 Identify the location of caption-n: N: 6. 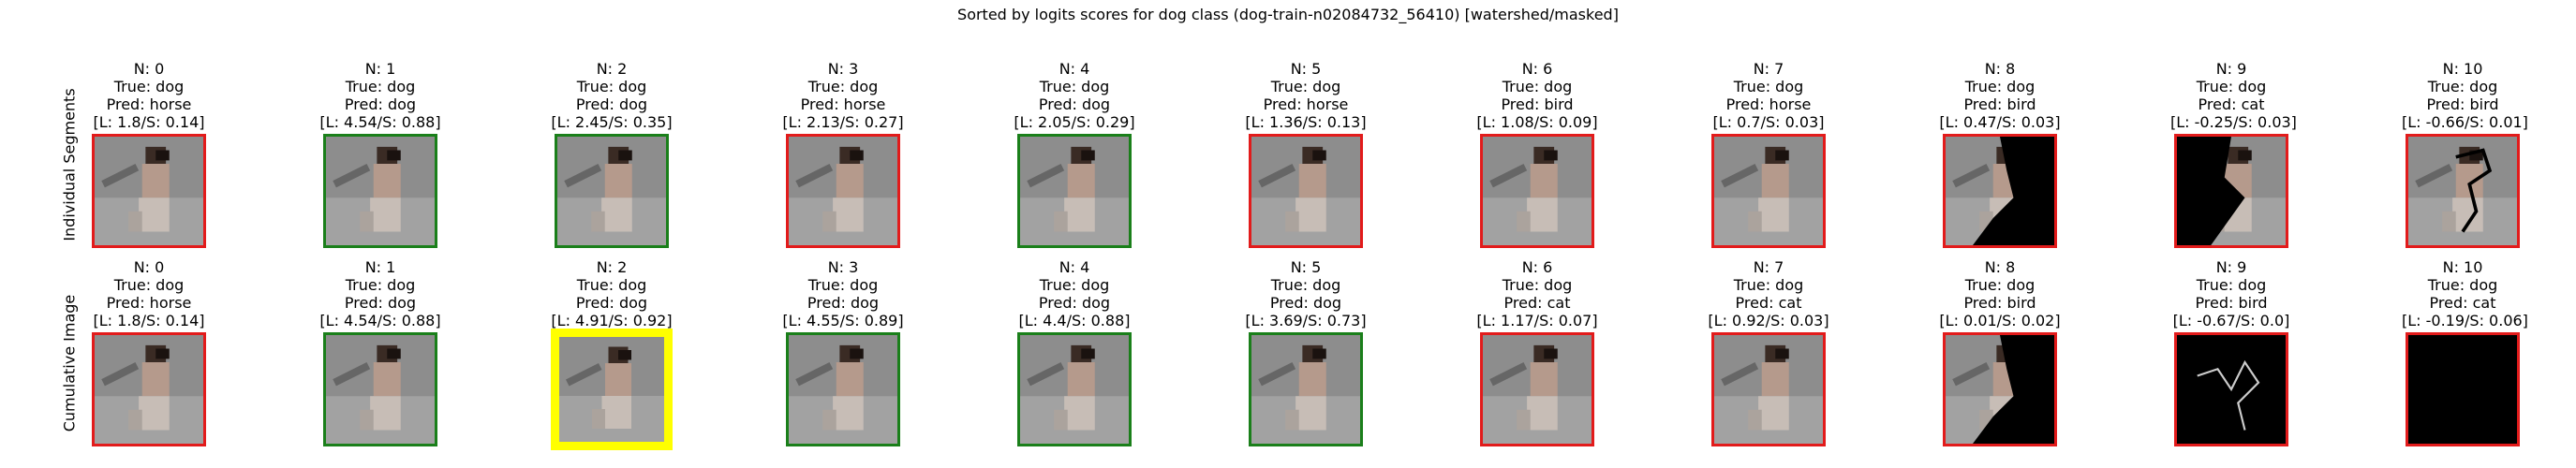
(1537, 267).